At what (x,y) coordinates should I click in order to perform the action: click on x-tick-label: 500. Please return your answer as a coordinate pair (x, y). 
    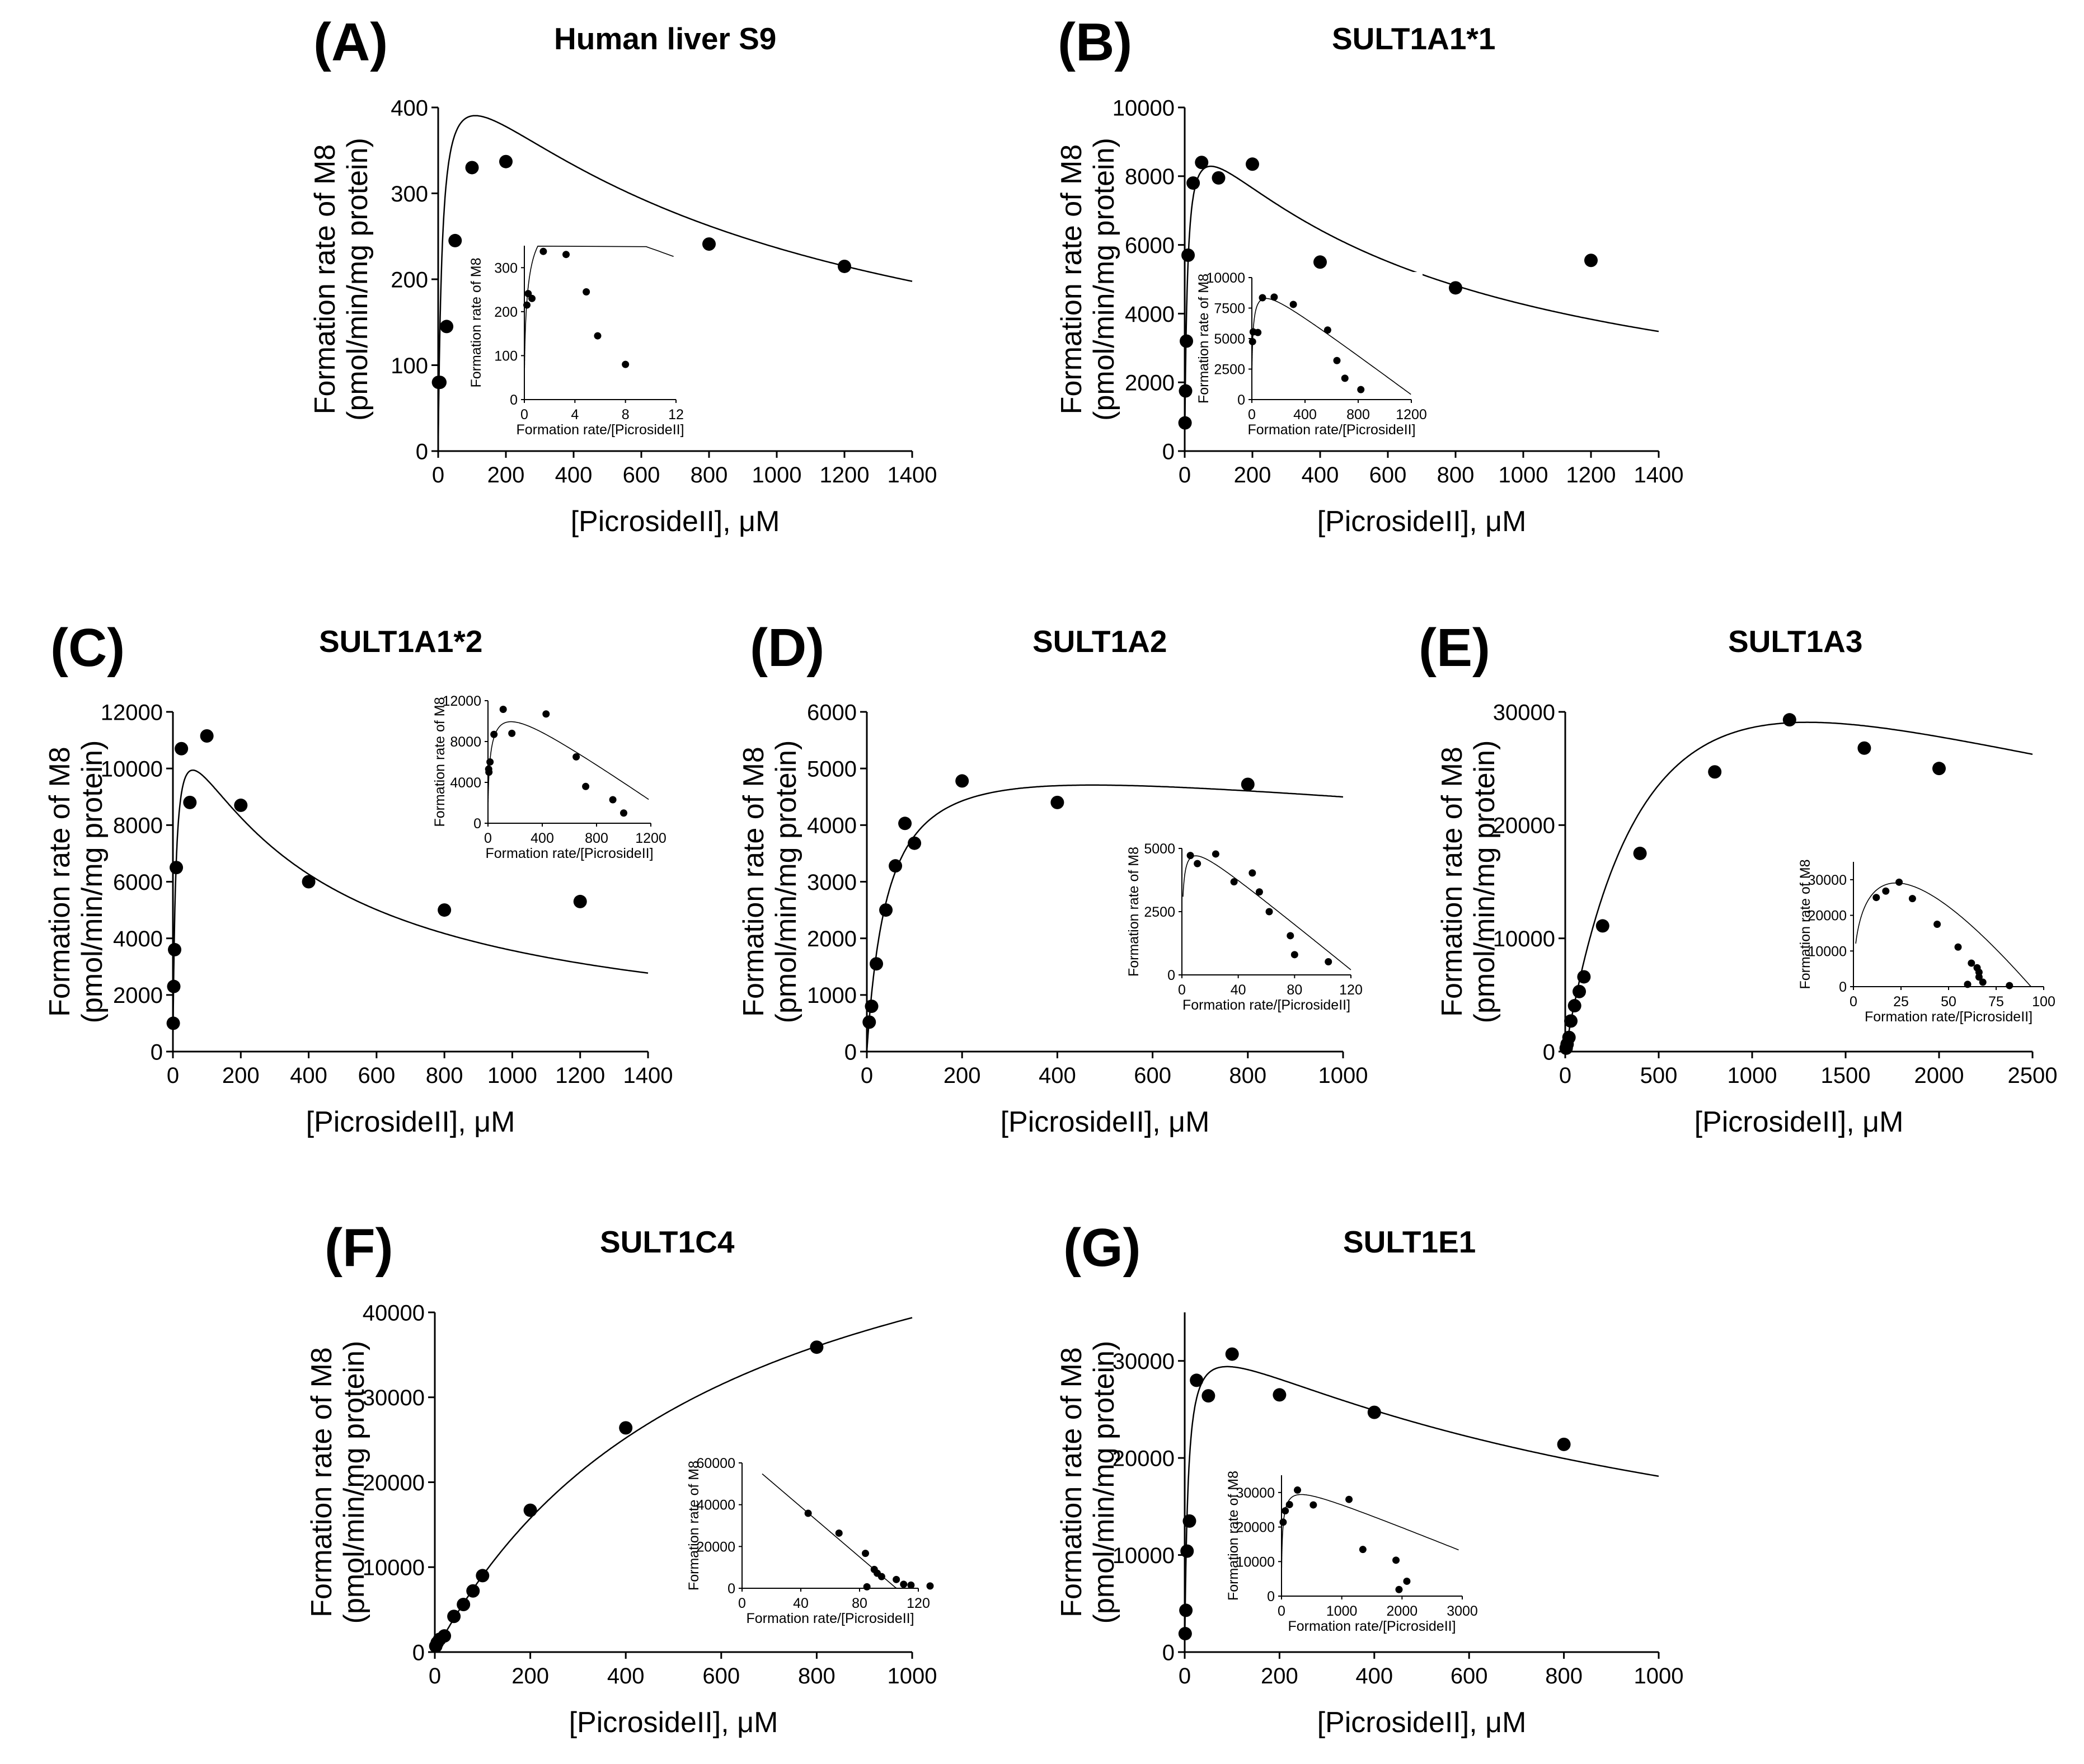
    Looking at the image, I should click on (1659, 1075).